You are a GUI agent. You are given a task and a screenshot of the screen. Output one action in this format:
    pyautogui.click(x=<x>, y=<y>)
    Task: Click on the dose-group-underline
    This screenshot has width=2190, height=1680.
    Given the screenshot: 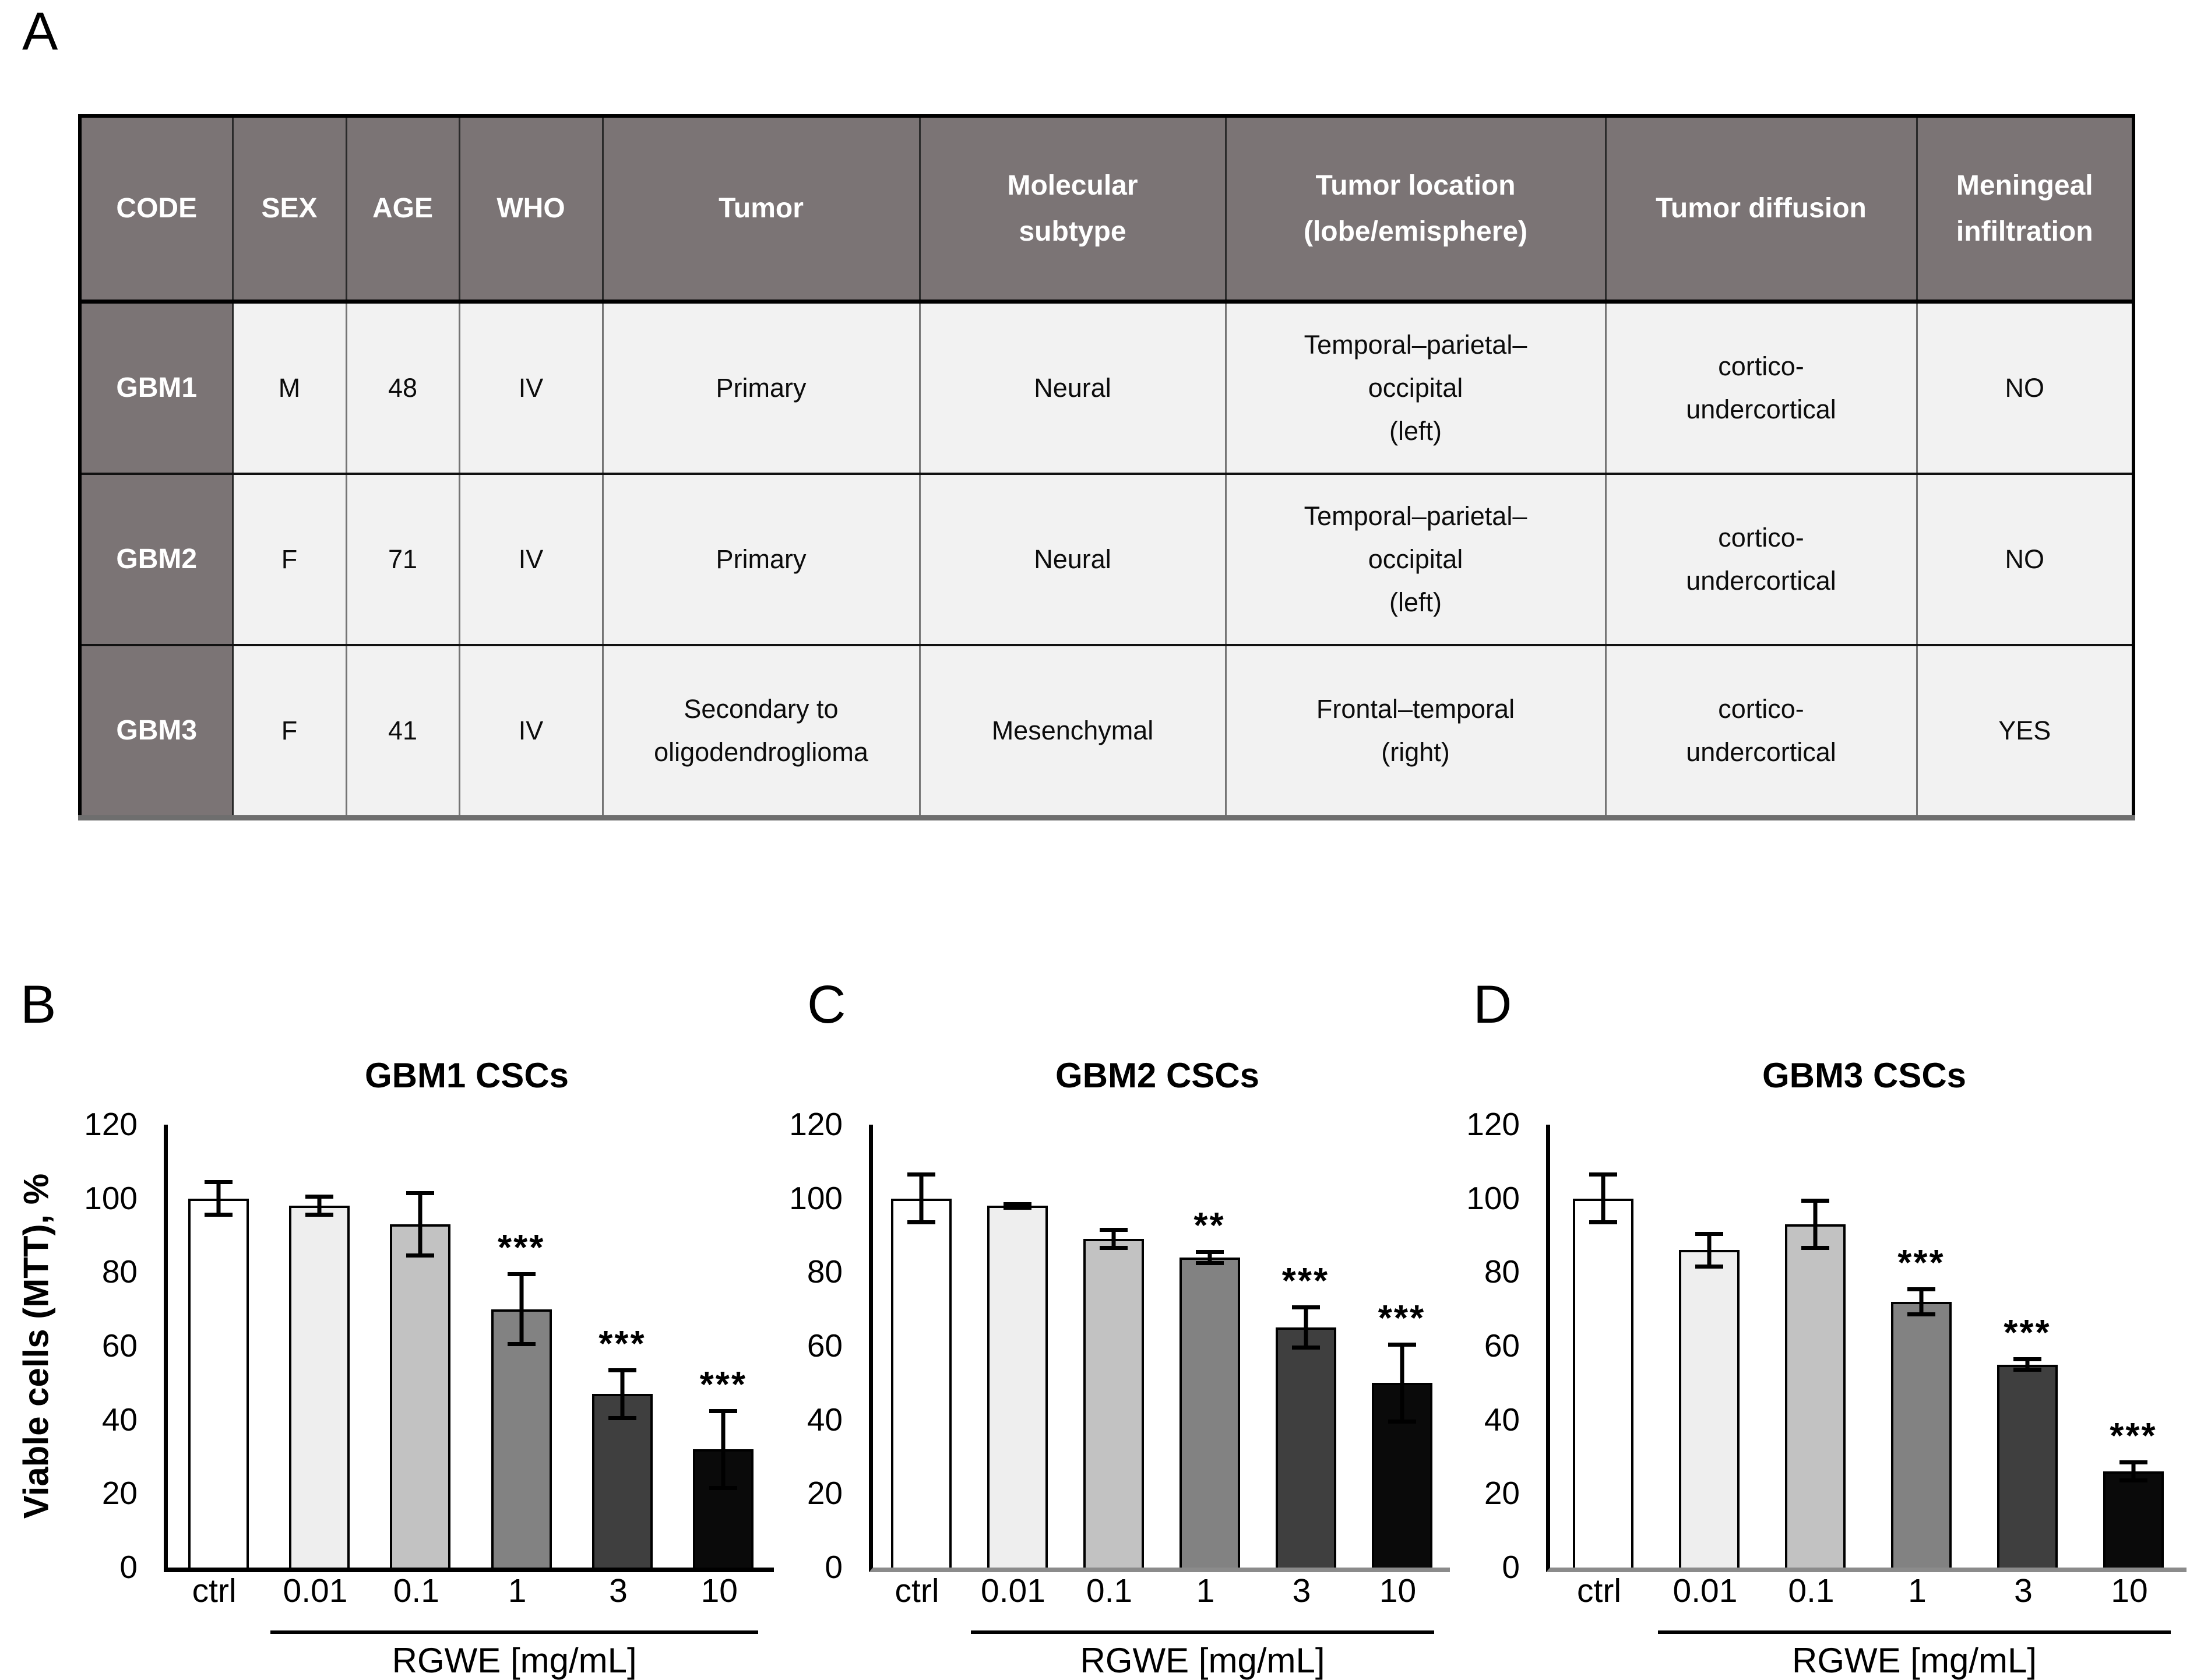 What is the action you would take?
    pyautogui.click(x=1202, y=1632)
    